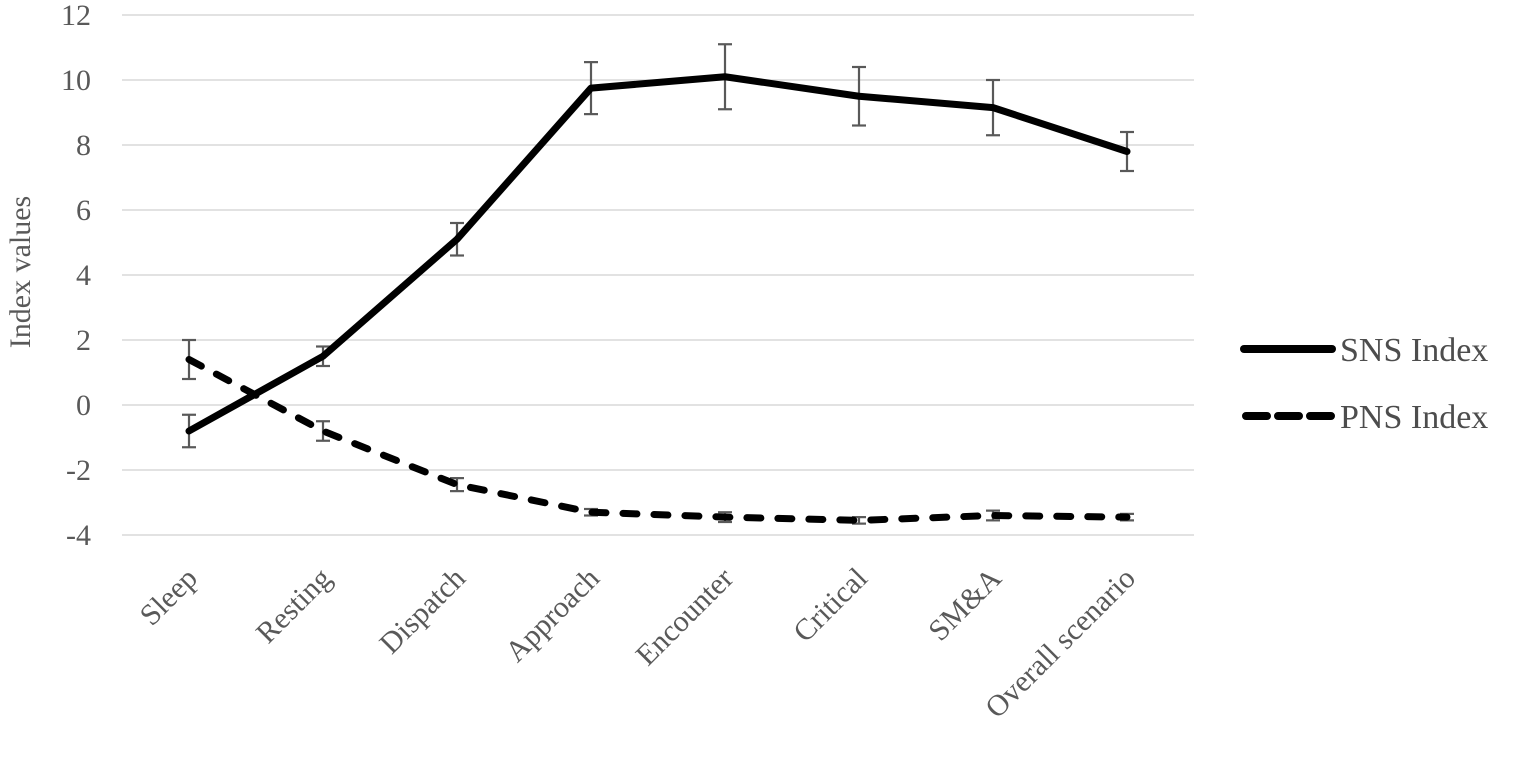  I want to click on y-axis-tick-label: 0, so click(83, 405).